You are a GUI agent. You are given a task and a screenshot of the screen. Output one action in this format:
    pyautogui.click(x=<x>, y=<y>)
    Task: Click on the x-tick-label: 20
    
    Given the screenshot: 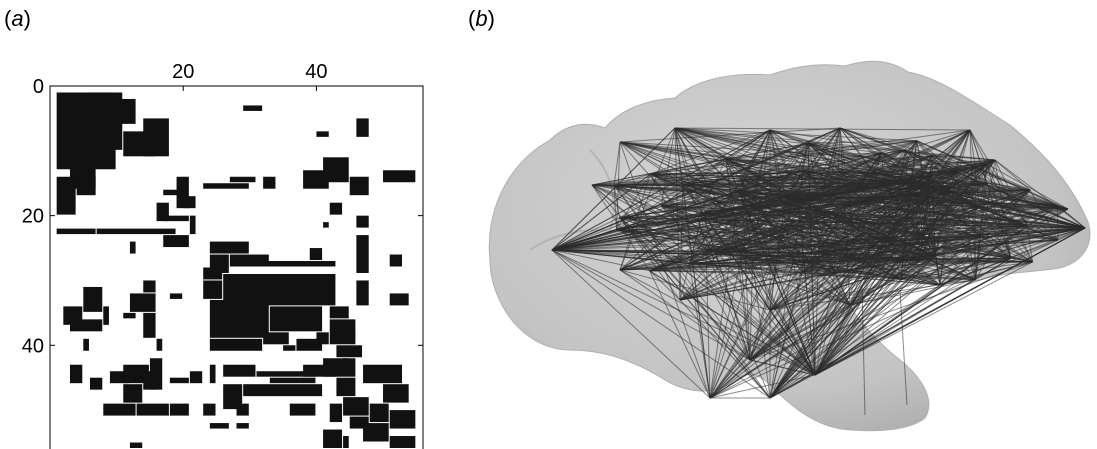 What is the action you would take?
    pyautogui.click(x=183, y=72)
    